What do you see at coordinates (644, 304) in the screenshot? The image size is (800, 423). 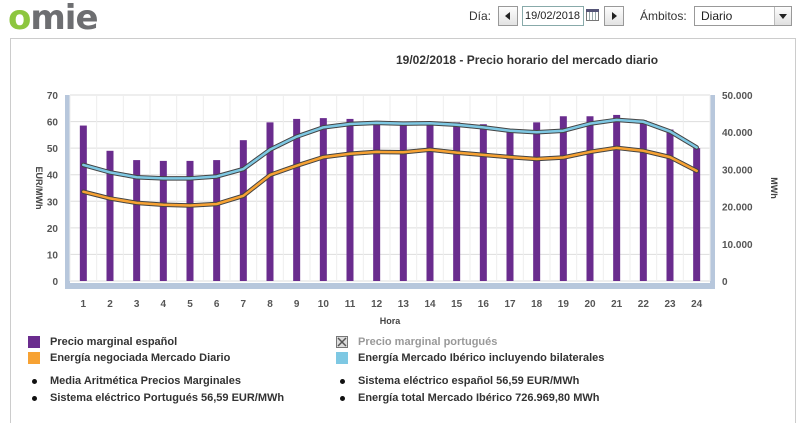 I see `x-tick-label: 22` at bounding box center [644, 304].